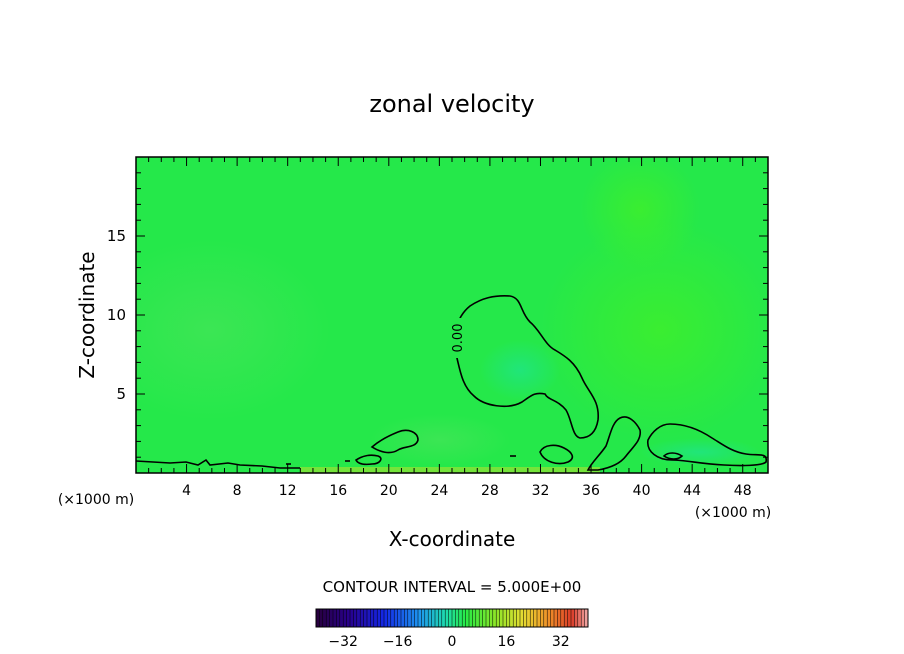  Describe the element at coordinates (673, 456) in the screenshot. I see `contour-blob-42-small` at that location.